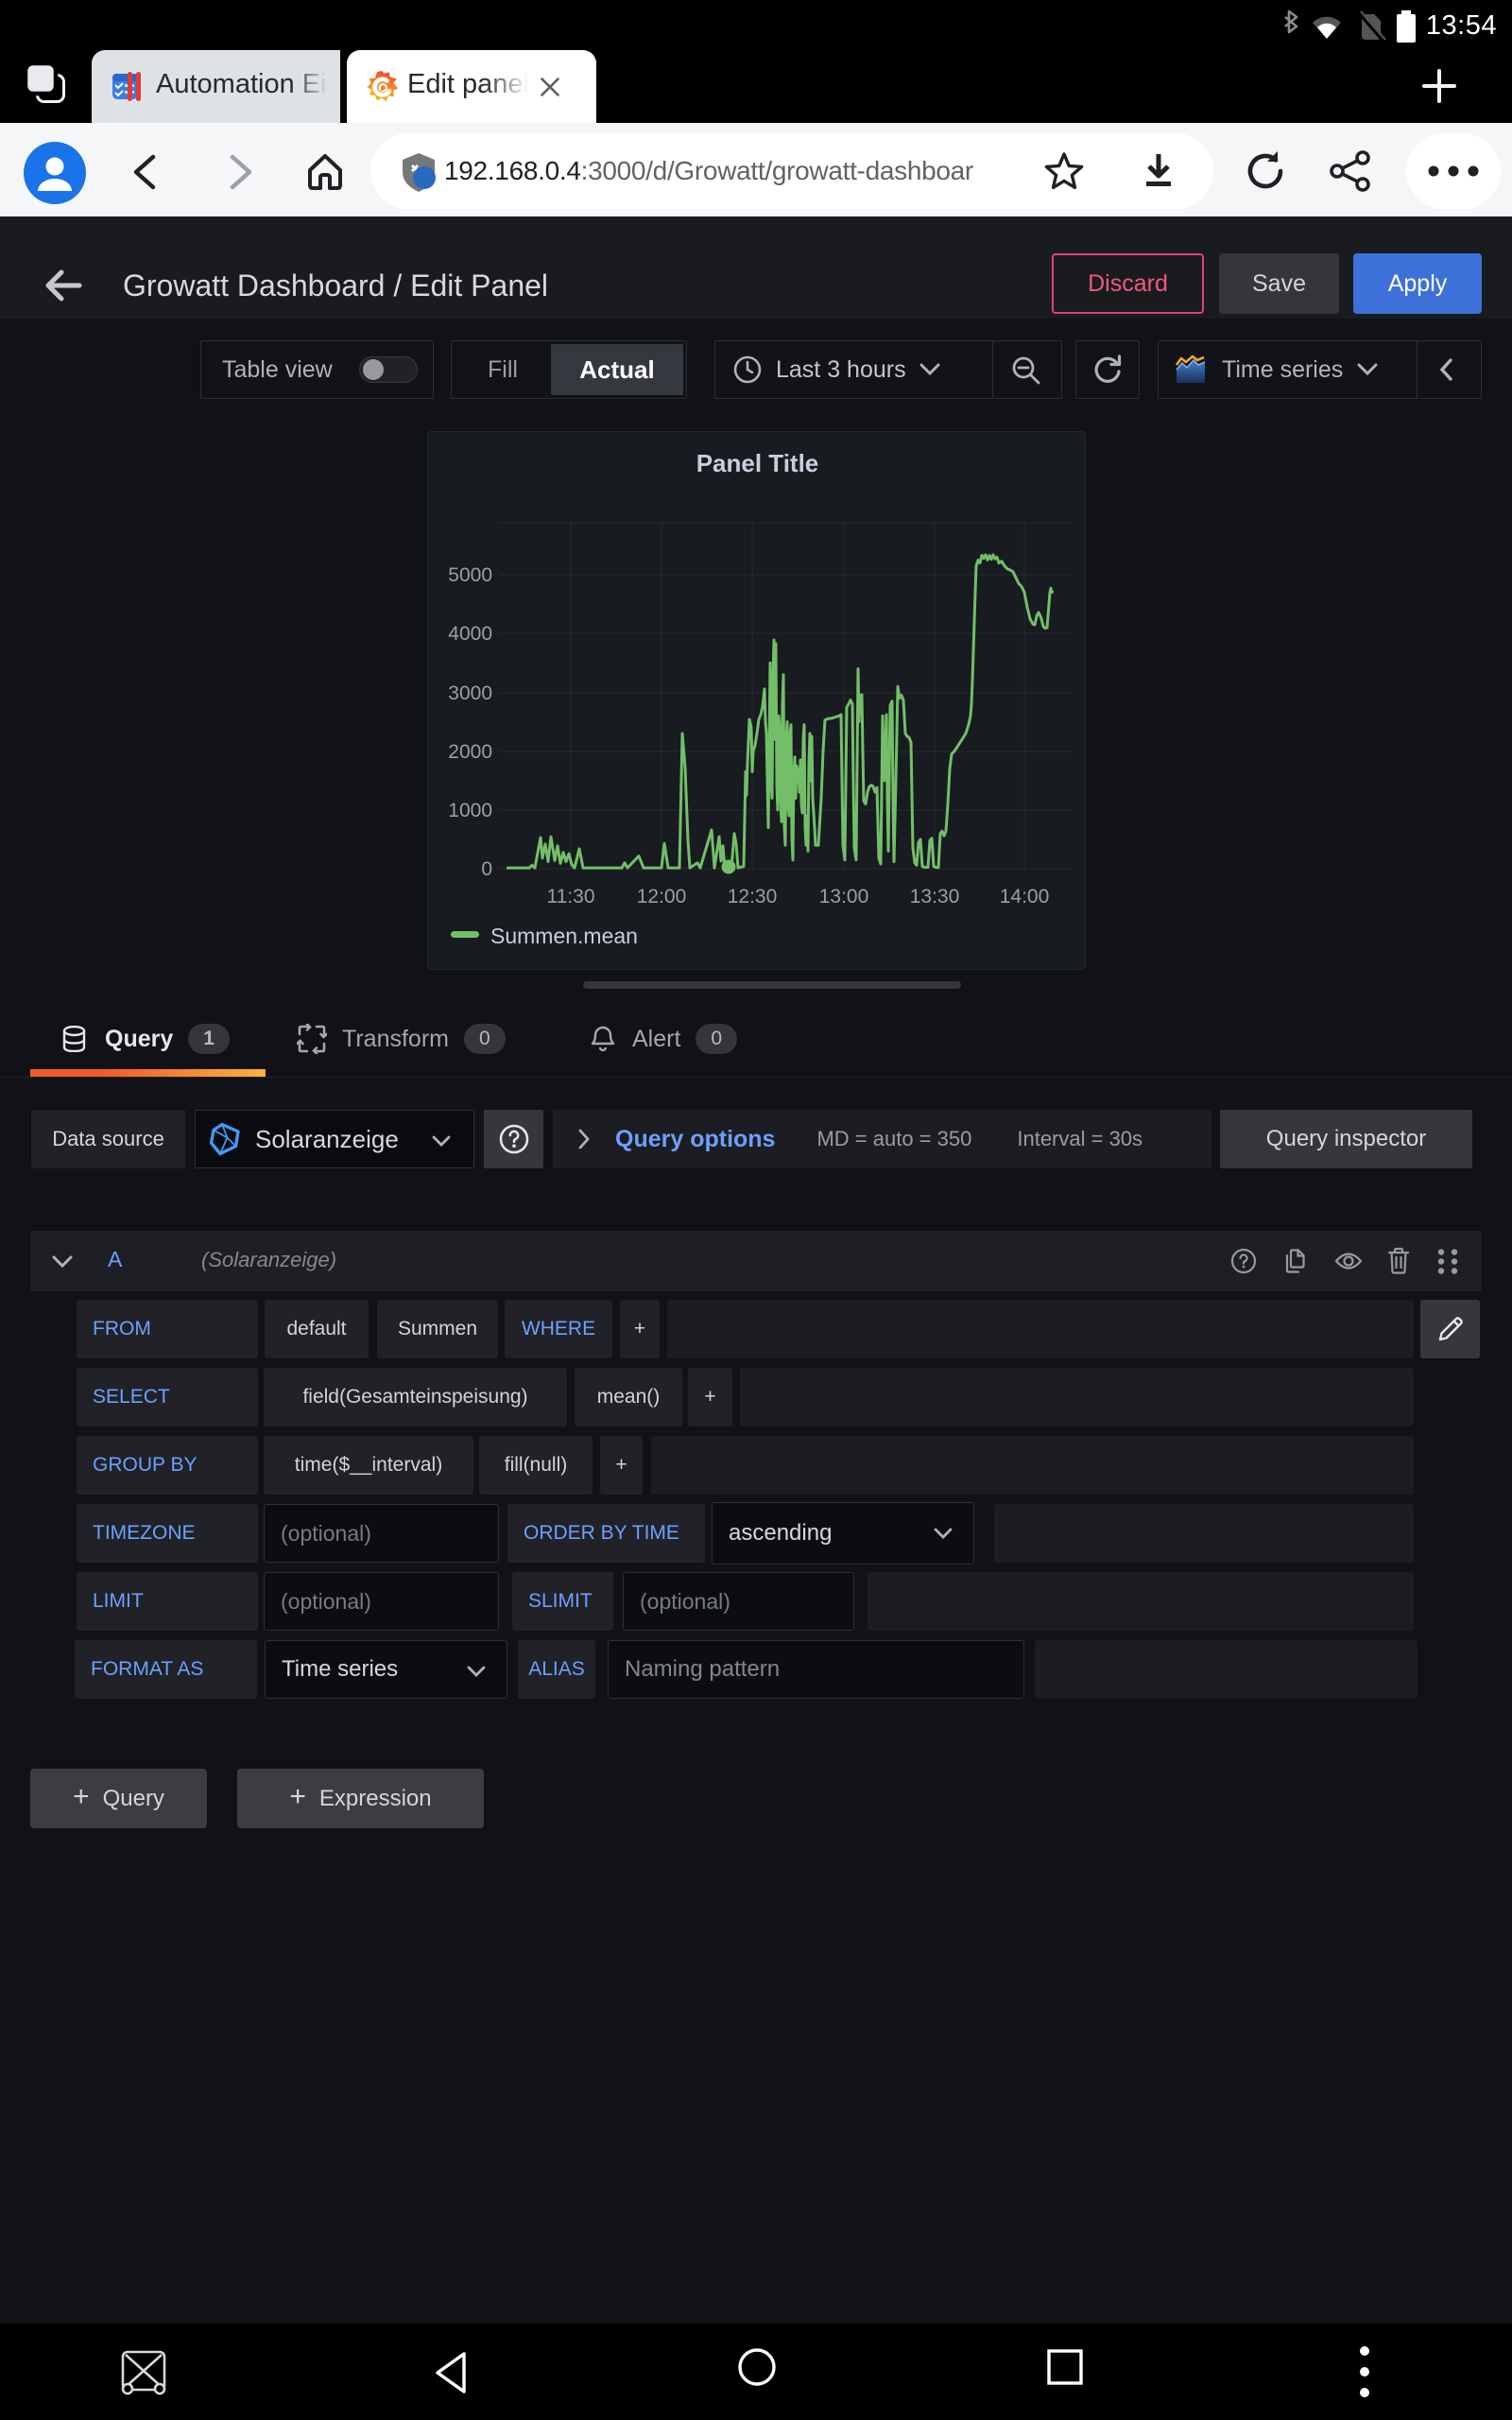 The image size is (1512, 2420). Describe the element at coordinates (1025, 897) in the screenshot. I see `svg-text: 14:00` at that location.